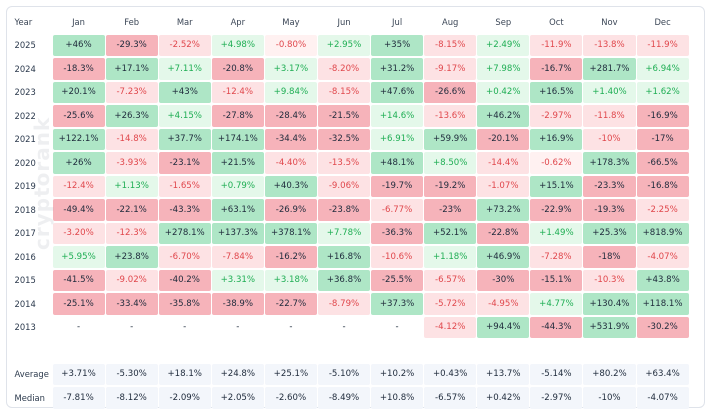  Describe the element at coordinates (609, 163) in the screenshot. I see `return-cell: +178.3%` at that location.